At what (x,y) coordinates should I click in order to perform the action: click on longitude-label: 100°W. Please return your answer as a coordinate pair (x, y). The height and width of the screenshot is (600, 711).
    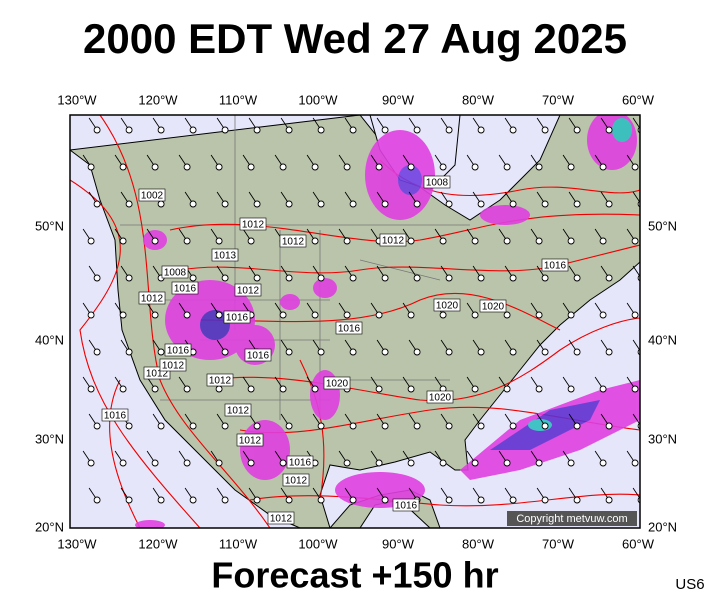
    Looking at the image, I should click on (318, 99).